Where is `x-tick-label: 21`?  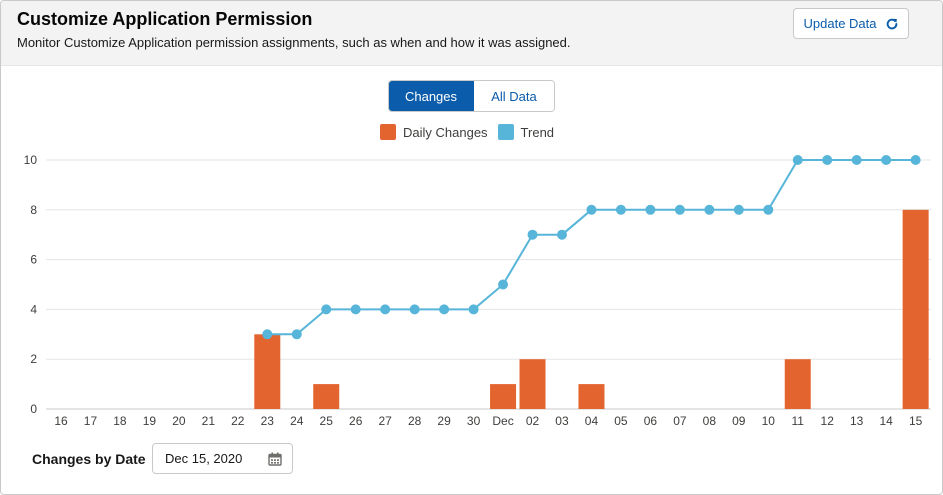 x-tick-label: 21 is located at coordinates (209, 421).